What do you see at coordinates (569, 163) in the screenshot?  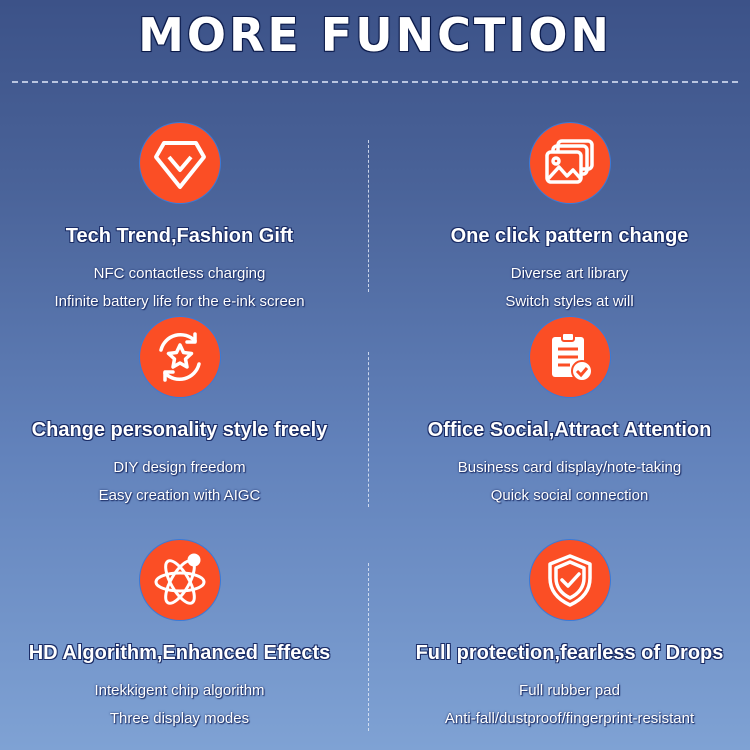 I see `image-gallery-icon` at bounding box center [569, 163].